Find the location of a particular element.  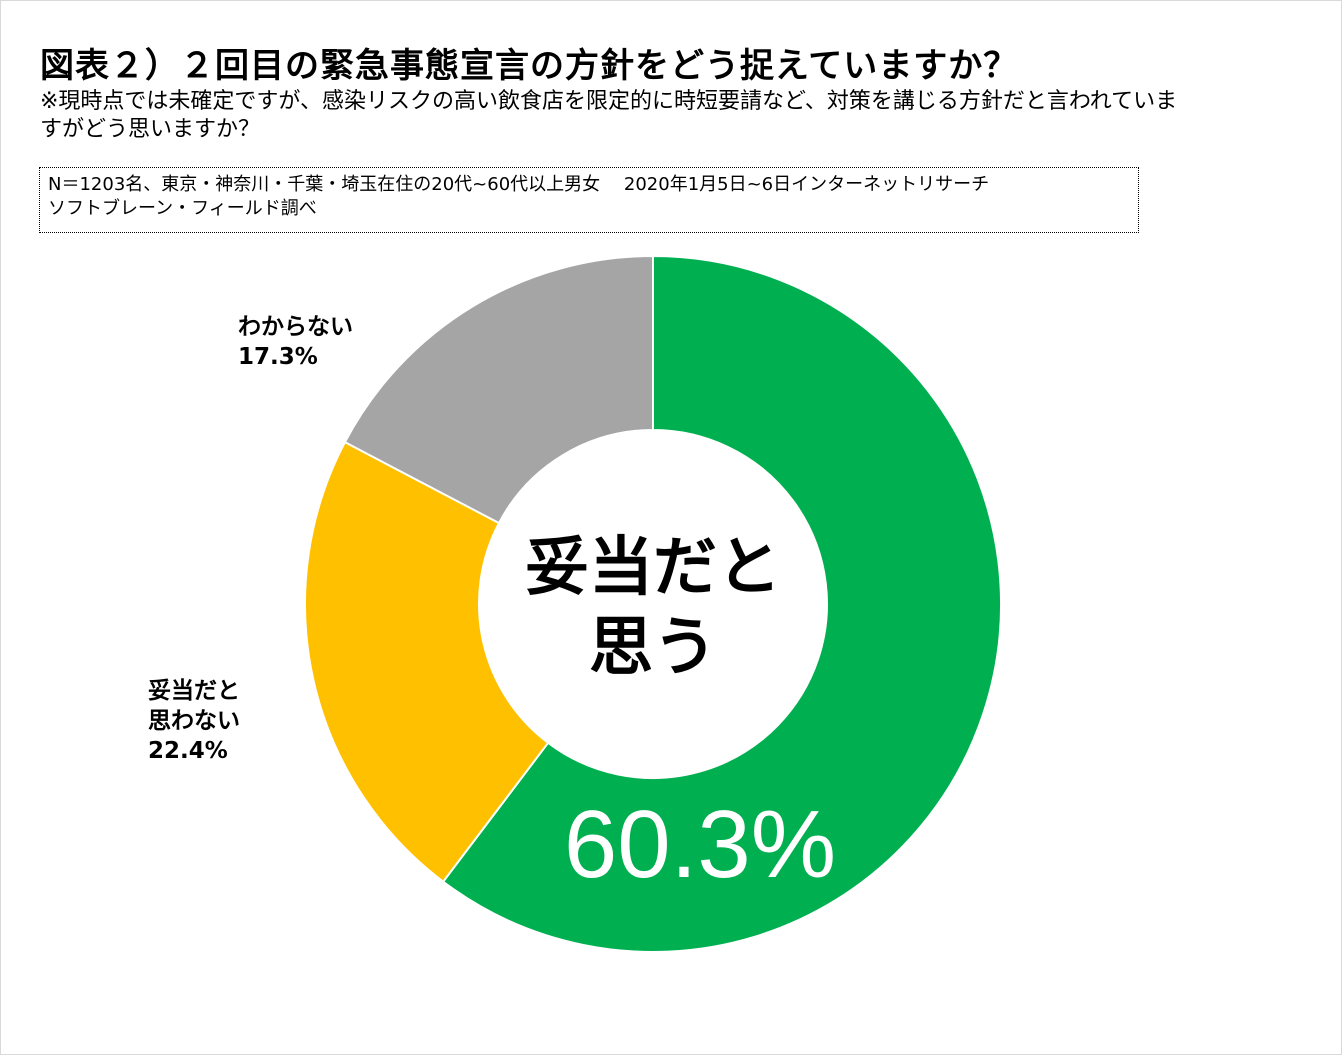

center-label-line-1: 妥当だと is located at coordinates (653, 568).